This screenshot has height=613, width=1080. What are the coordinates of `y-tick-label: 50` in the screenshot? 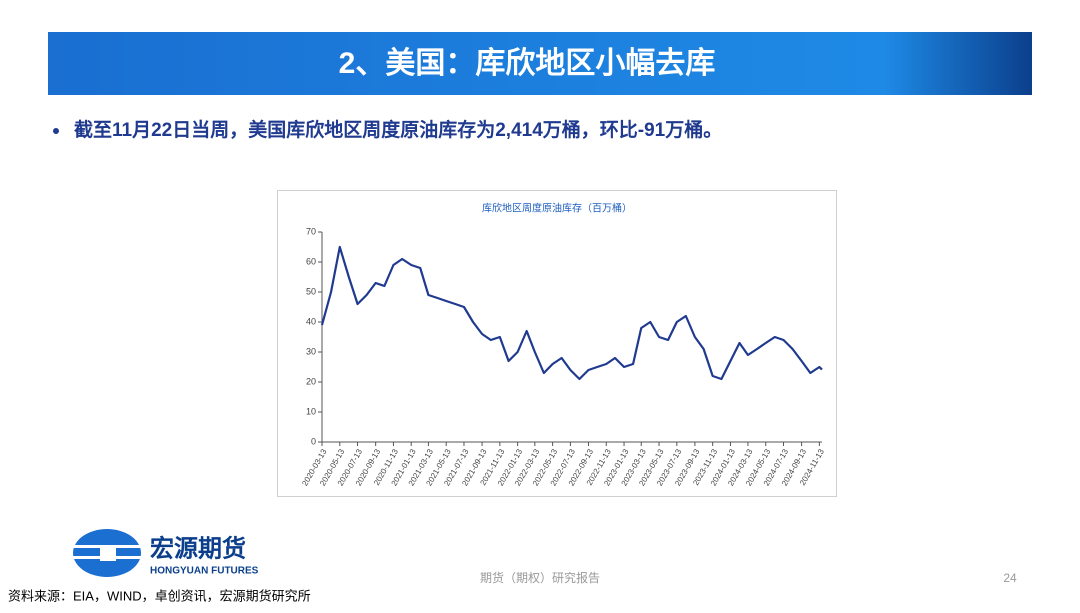 It's located at (311, 291).